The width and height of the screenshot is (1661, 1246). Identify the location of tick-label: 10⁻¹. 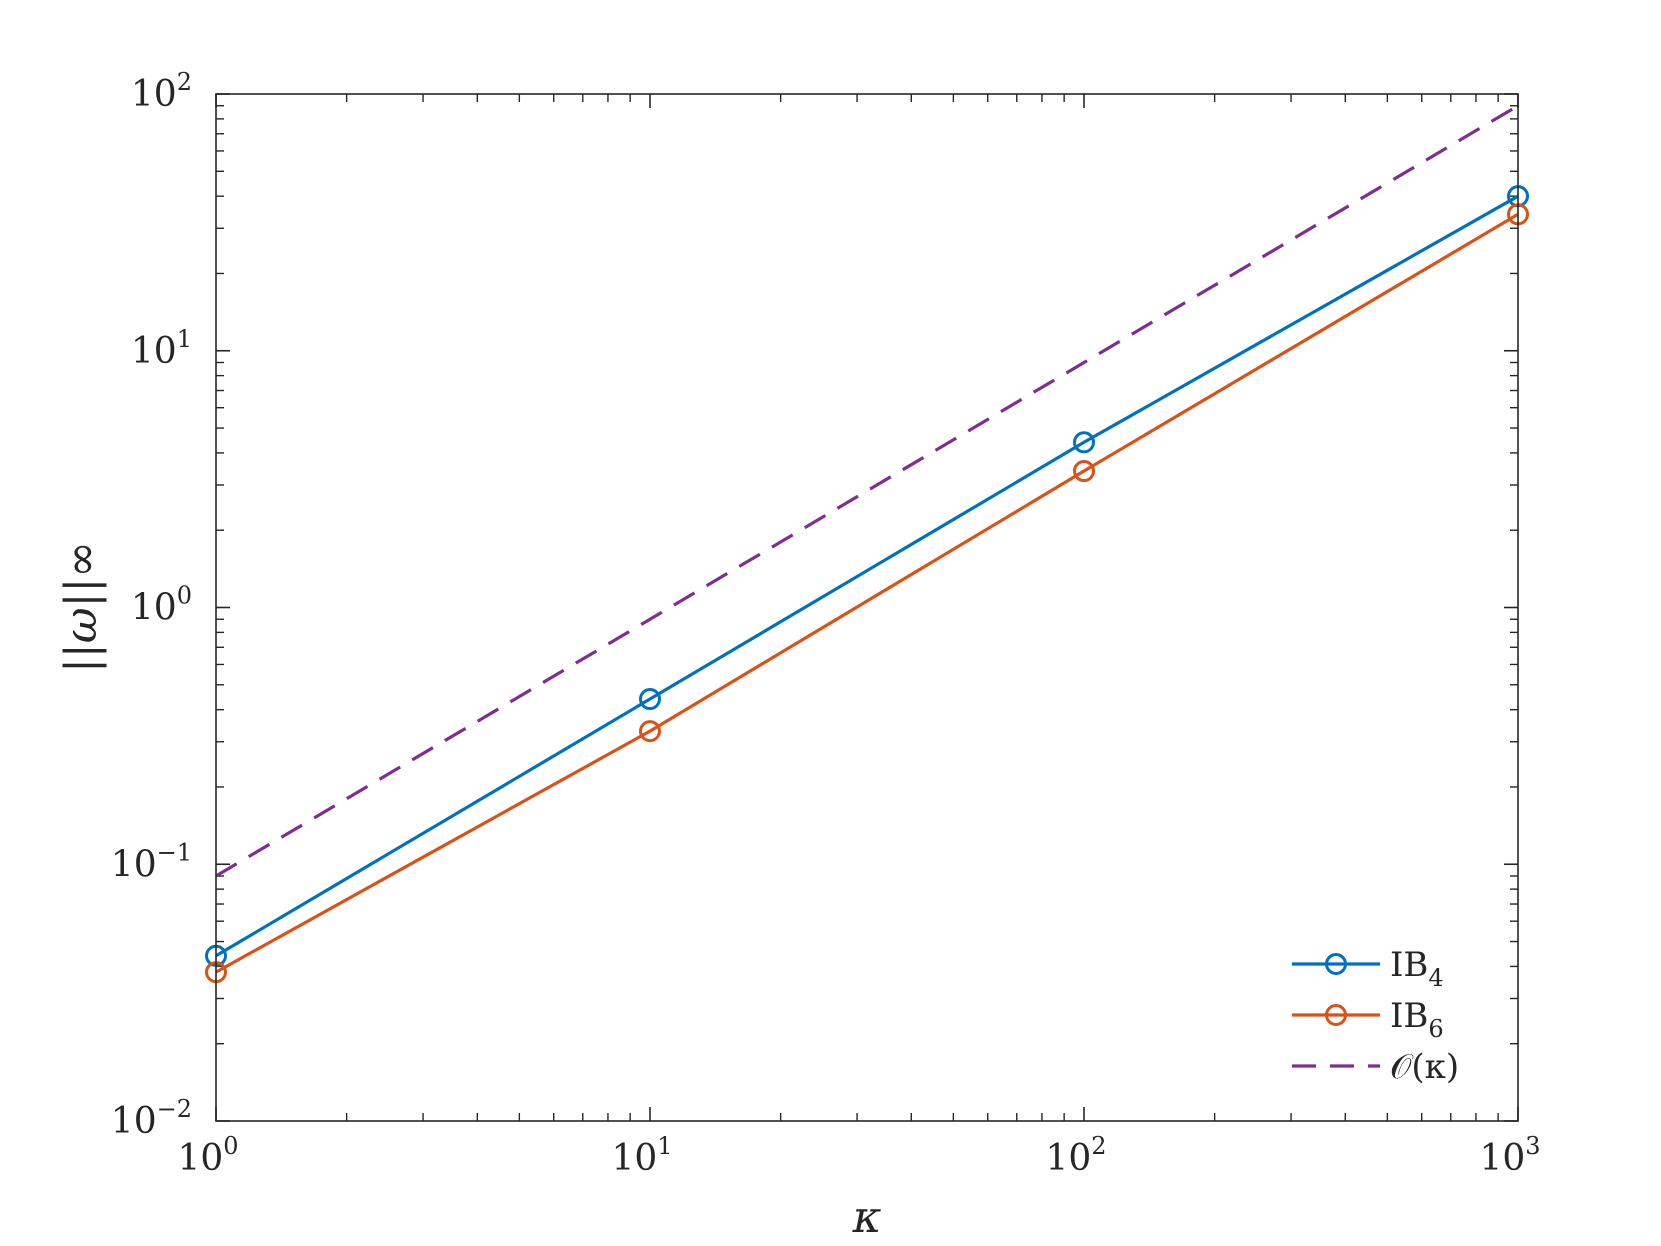
(151, 861).